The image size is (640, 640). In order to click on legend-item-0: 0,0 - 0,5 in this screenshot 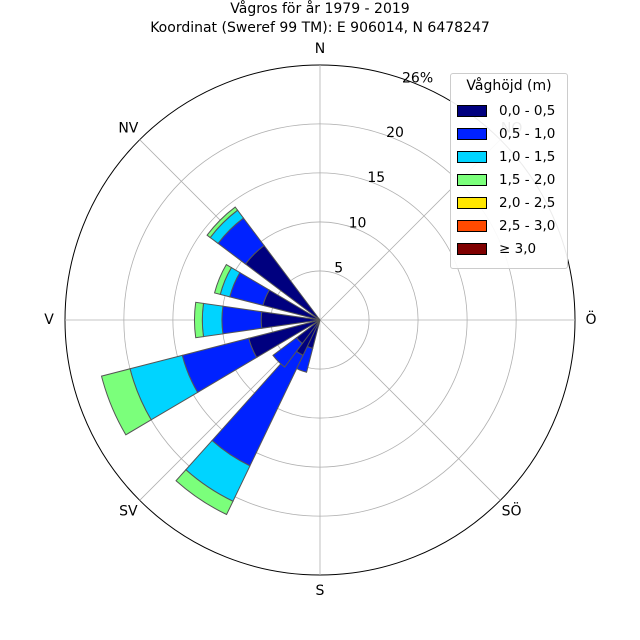, I will do `click(509, 110)`.